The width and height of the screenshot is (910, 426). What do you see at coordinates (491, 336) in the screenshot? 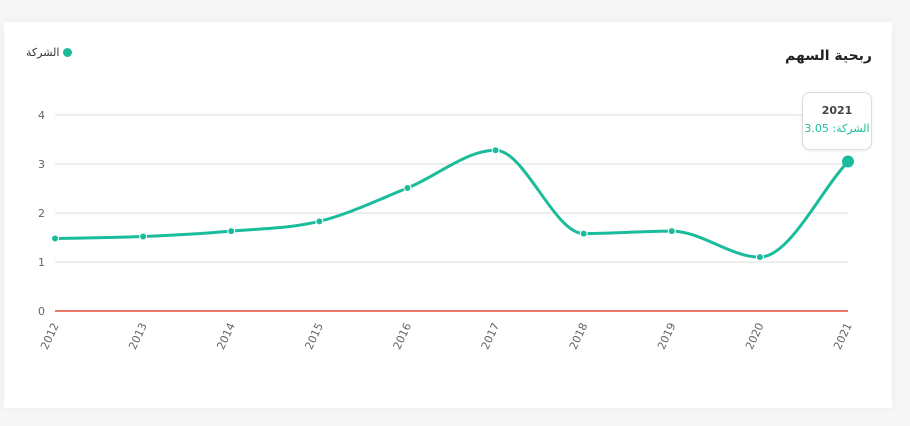
I see `x-tick-label: 2017` at bounding box center [491, 336].